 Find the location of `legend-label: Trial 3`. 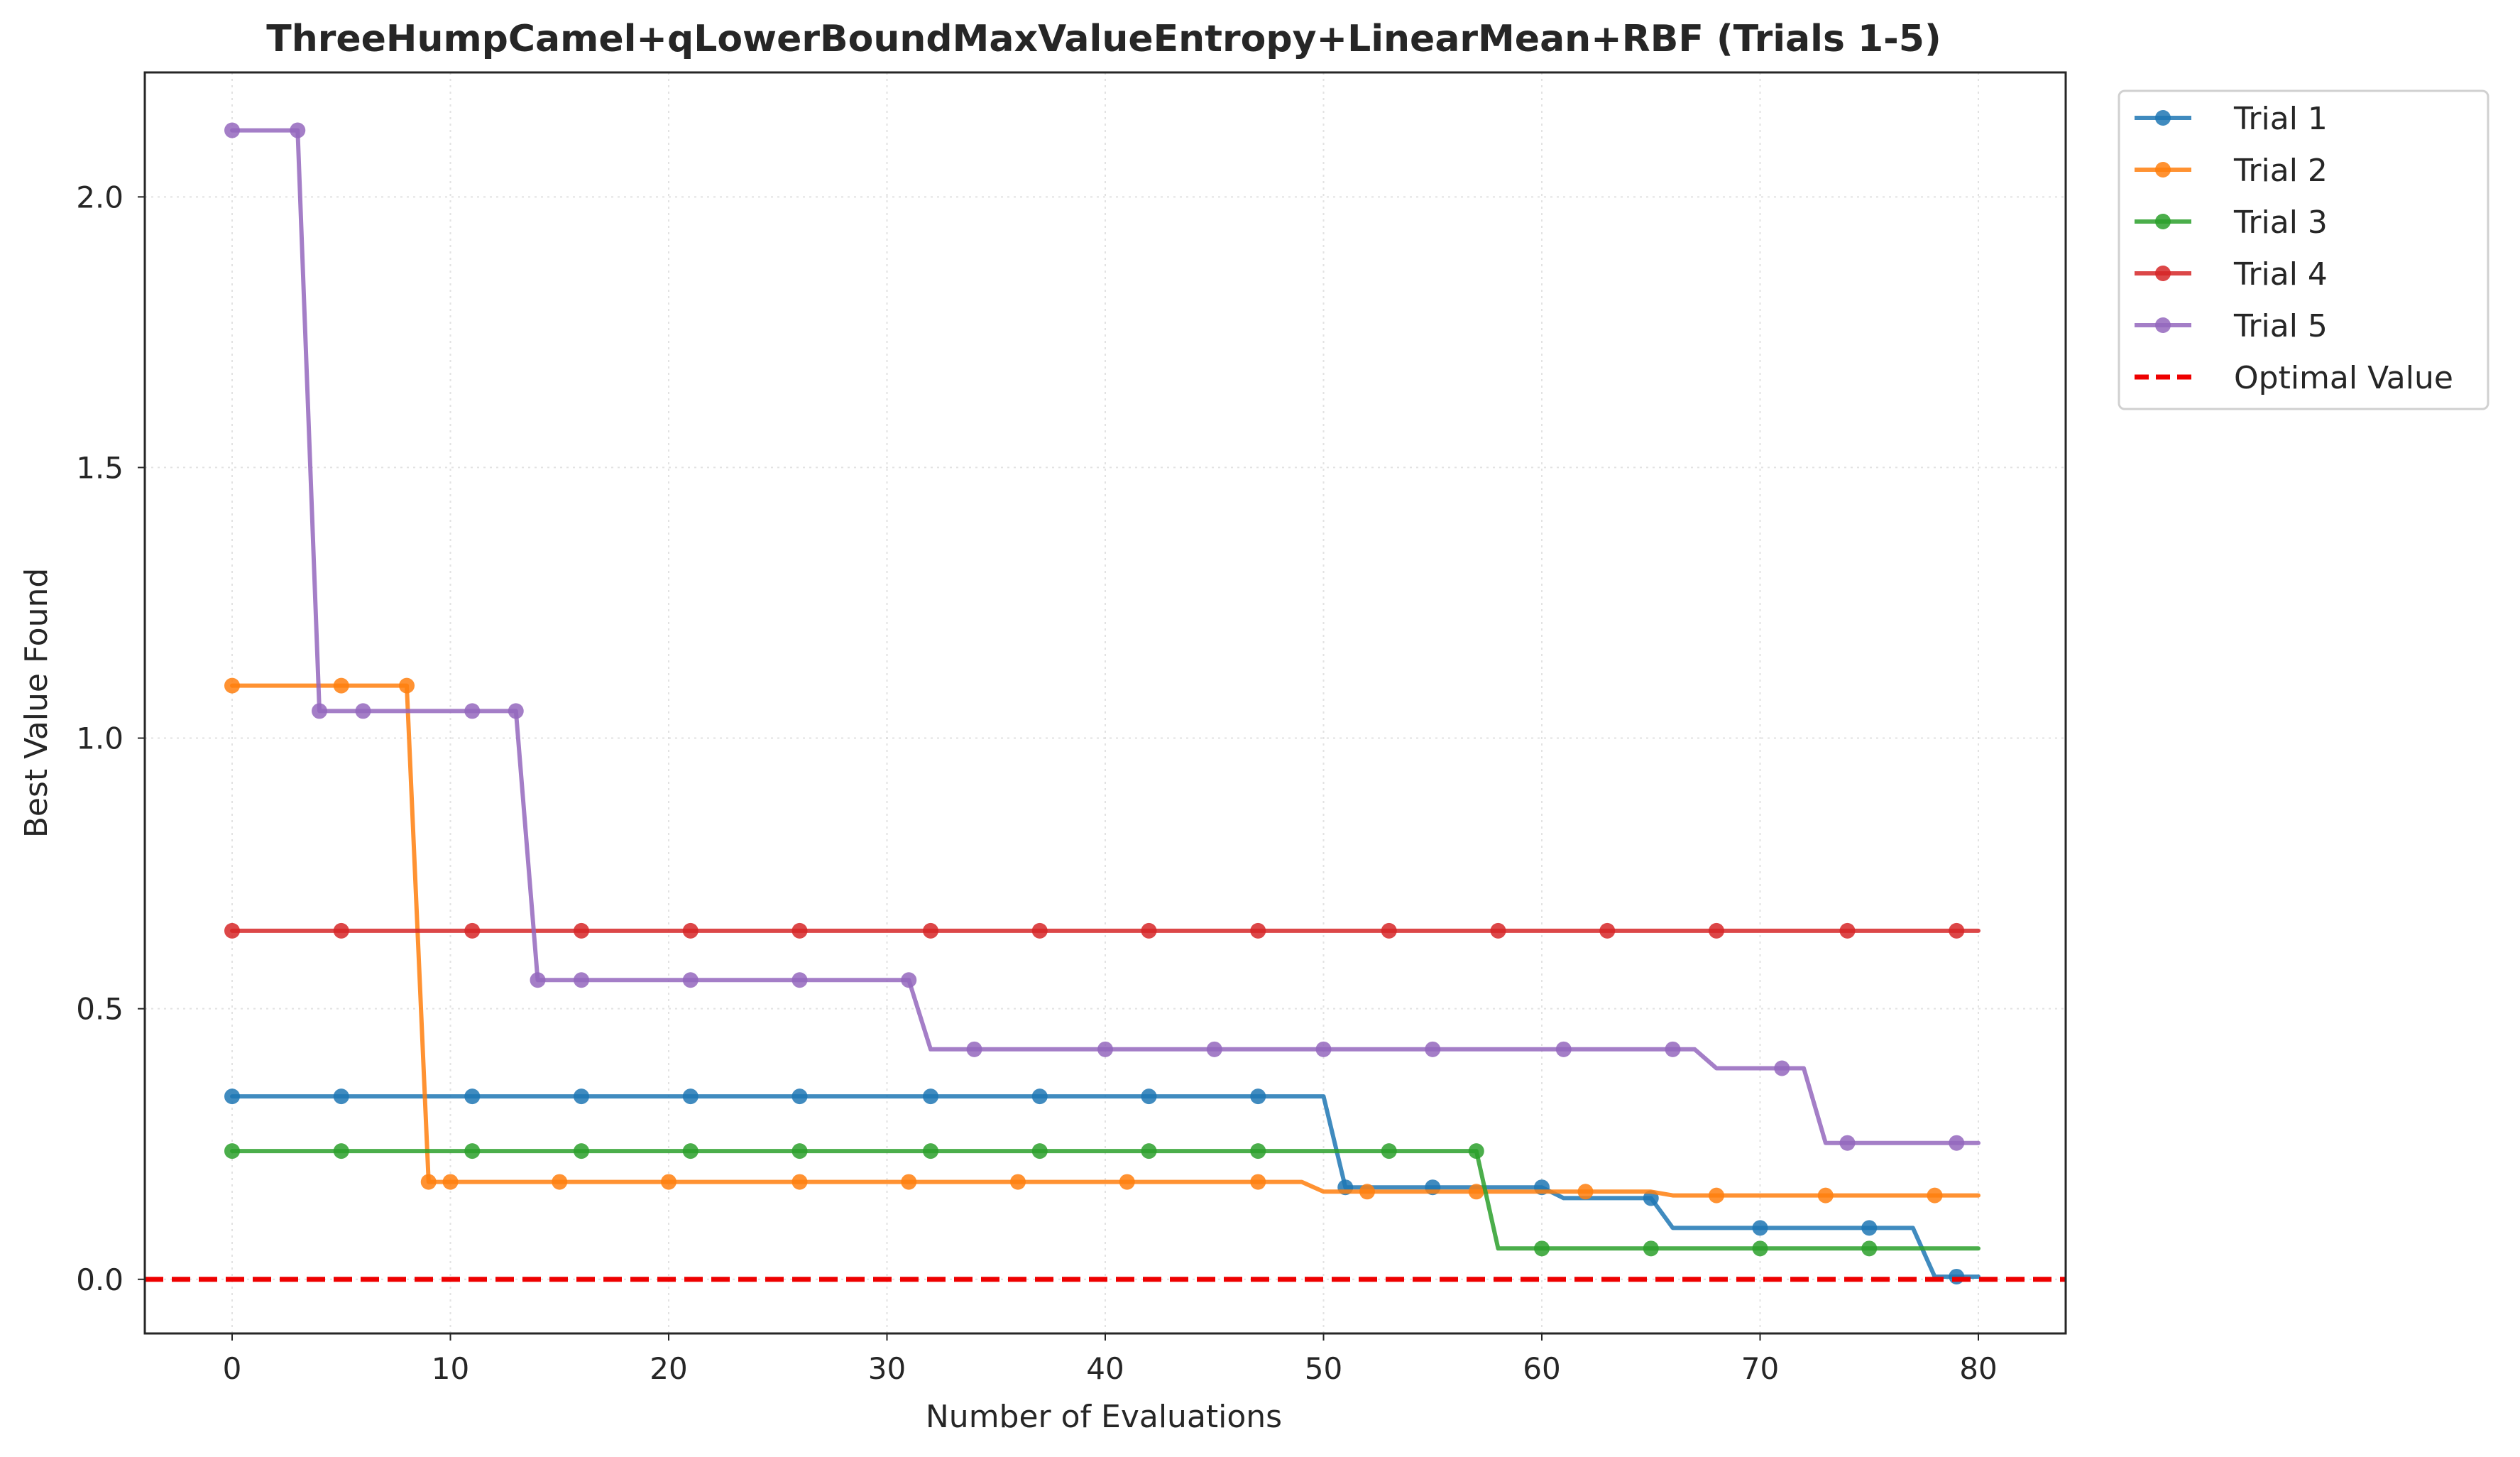

legend-label: Trial 3 is located at coordinates (2281, 222).